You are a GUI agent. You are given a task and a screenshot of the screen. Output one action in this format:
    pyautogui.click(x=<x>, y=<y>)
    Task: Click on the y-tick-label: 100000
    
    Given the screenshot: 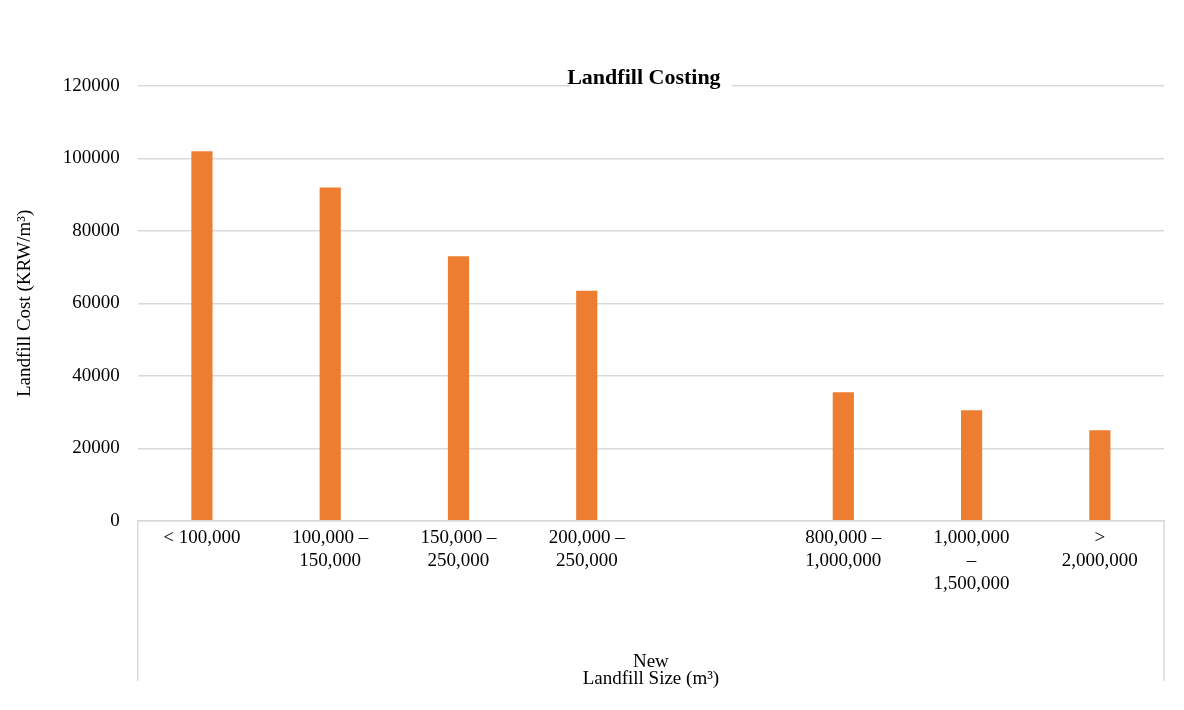 What is the action you would take?
    pyautogui.click(x=91, y=157)
    